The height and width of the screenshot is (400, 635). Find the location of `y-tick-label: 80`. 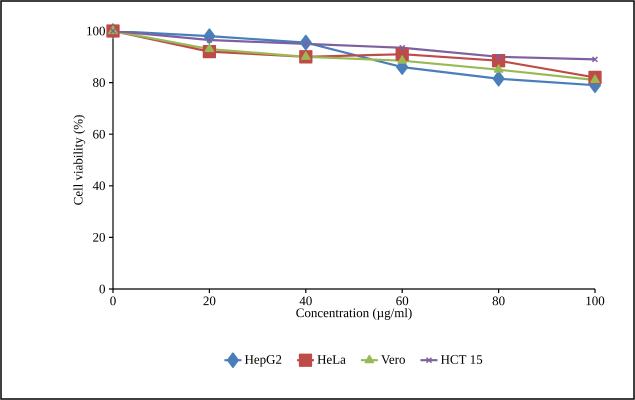

y-tick-label: 80 is located at coordinates (99, 82).